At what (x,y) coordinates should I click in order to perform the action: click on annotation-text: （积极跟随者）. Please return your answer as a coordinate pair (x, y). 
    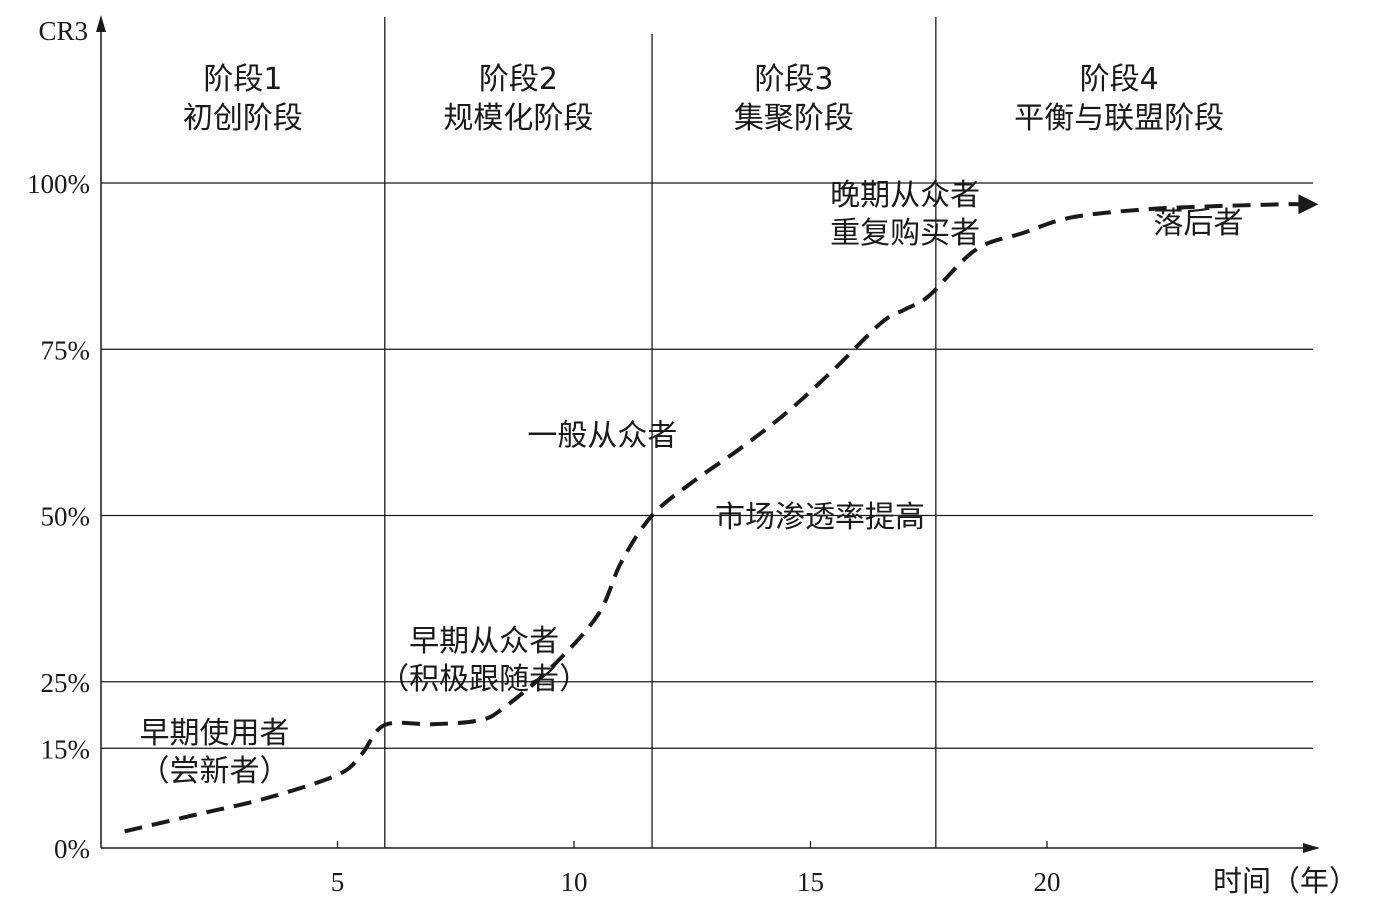
    Looking at the image, I should click on (484, 679).